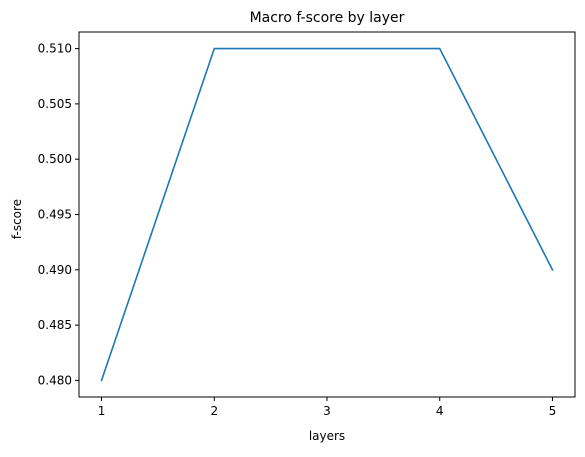 The width and height of the screenshot is (585, 457). What do you see at coordinates (55, 49) in the screenshot?
I see `y-tick-label: 0.510` at bounding box center [55, 49].